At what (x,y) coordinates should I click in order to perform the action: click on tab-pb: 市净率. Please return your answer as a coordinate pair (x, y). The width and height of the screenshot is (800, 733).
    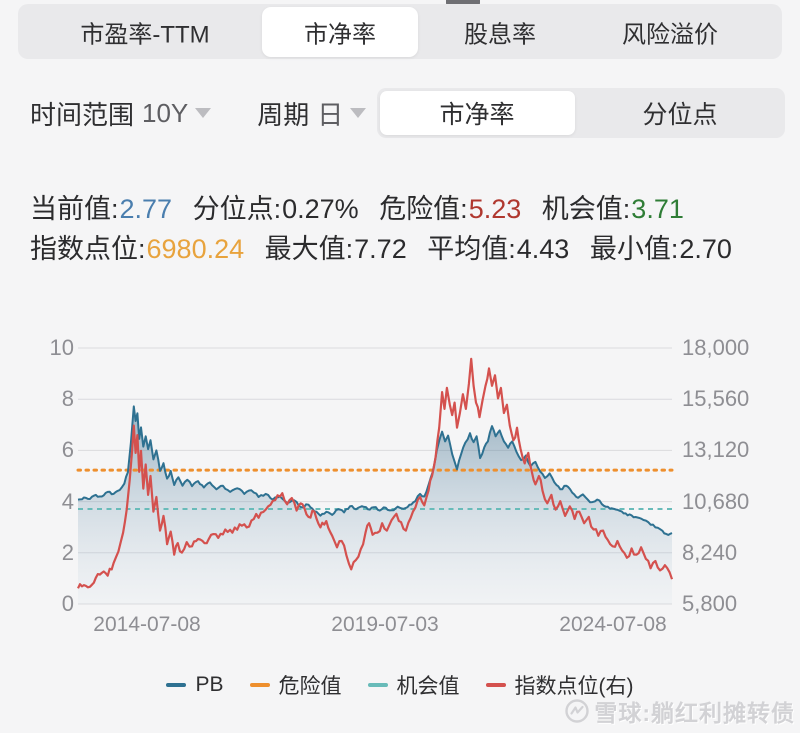
    Looking at the image, I should click on (340, 34).